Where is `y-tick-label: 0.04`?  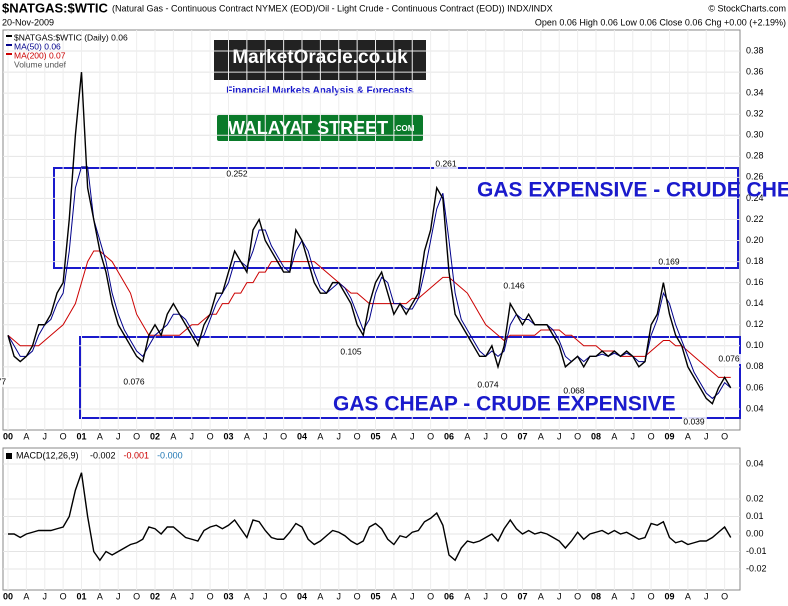 y-tick-label: 0.04 is located at coordinates (755, 463).